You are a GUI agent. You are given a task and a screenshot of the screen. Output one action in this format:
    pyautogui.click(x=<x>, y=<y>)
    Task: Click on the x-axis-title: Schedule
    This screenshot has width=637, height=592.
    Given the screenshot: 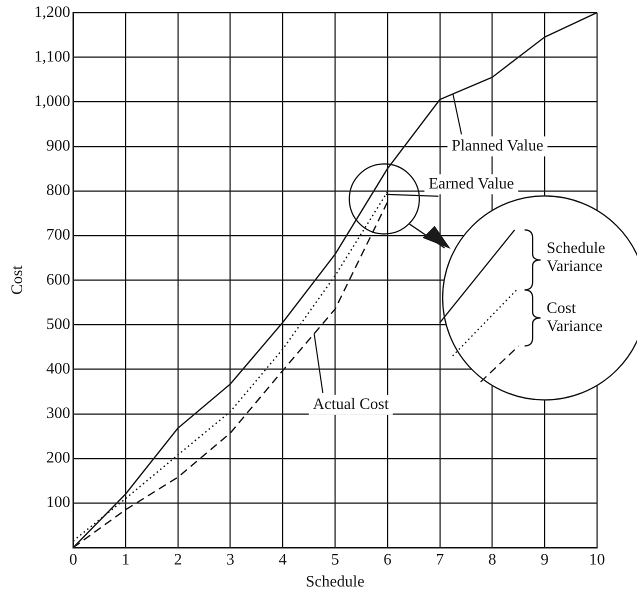 What is the action you would take?
    pyautogui.click(x=335, y=582)
    